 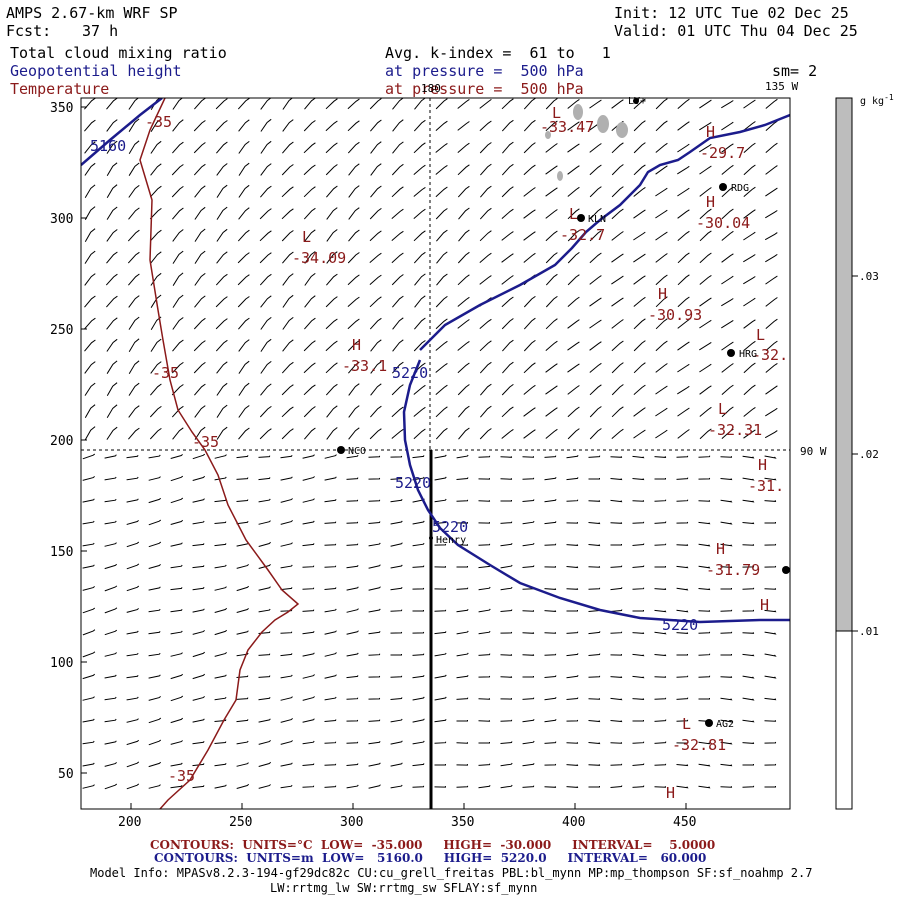 What do you see at coordinates (736, 31) in the screenshot?
I see `valid-time: Valid: 01 UTC Thu 04 Dec 25` at bounding box center [736, 31].